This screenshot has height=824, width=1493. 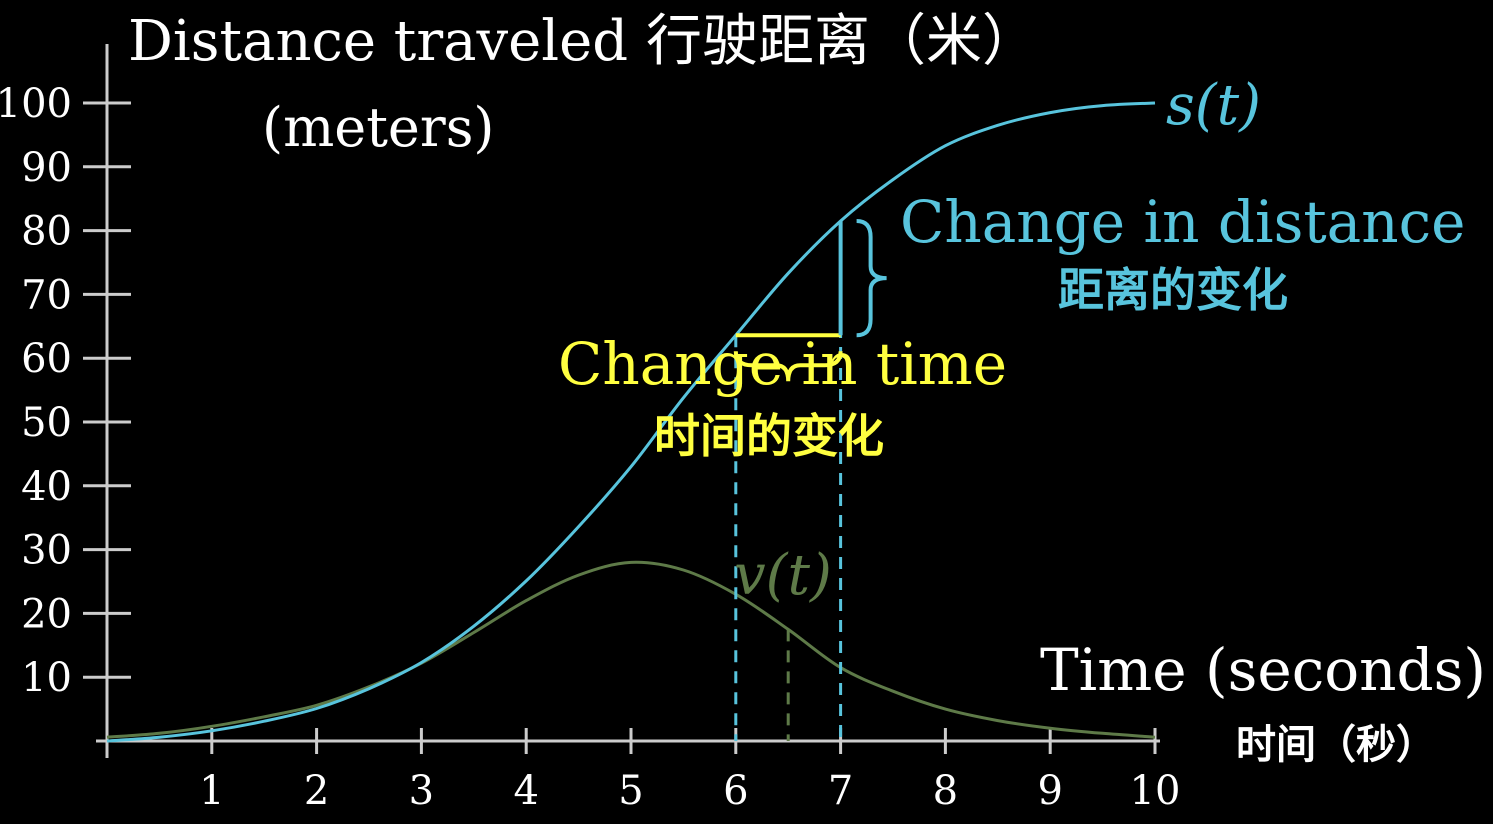 What do you see at coordinates (46, 678) in the screenshot?
I see `y-tick-label: 10` at bounding box center [46, 678].